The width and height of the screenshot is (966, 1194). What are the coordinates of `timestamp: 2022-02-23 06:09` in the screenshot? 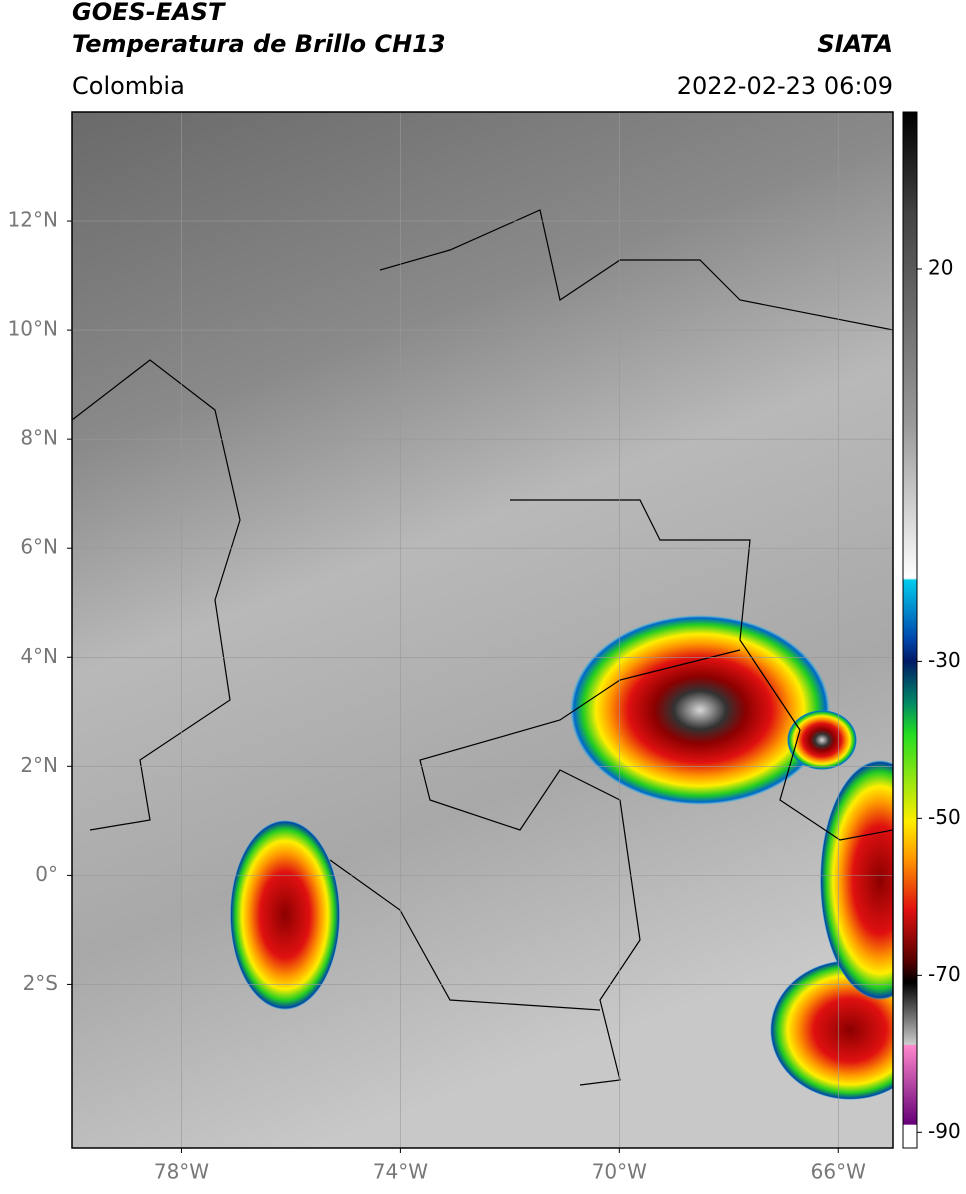 It's located at (785, 86).